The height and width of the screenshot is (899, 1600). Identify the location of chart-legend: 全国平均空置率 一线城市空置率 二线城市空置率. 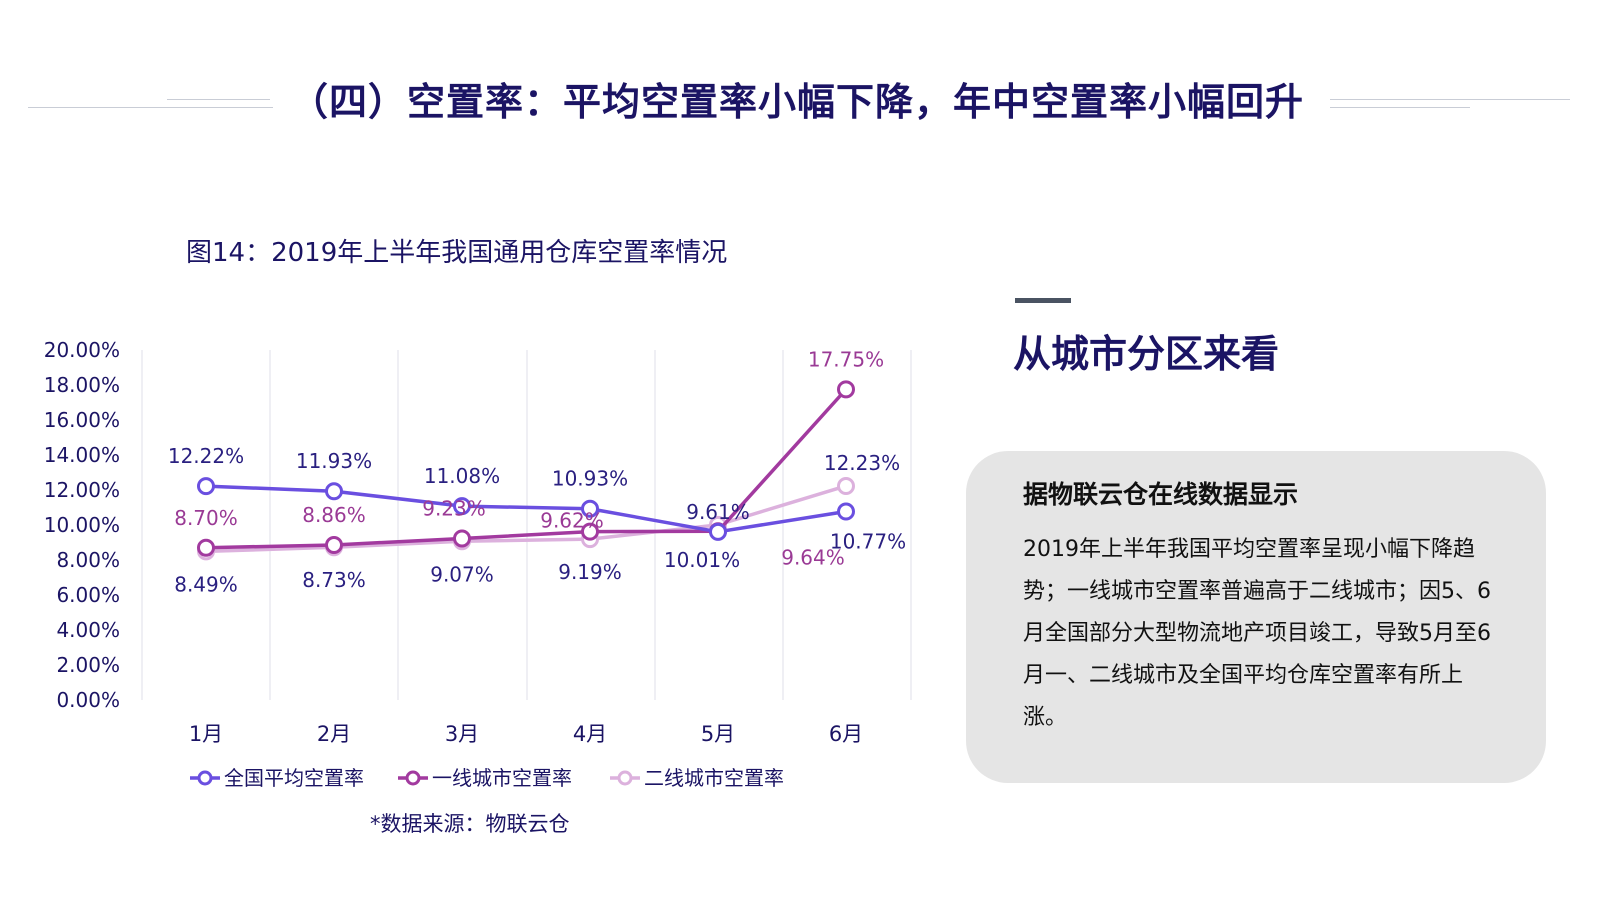
(487, 778).